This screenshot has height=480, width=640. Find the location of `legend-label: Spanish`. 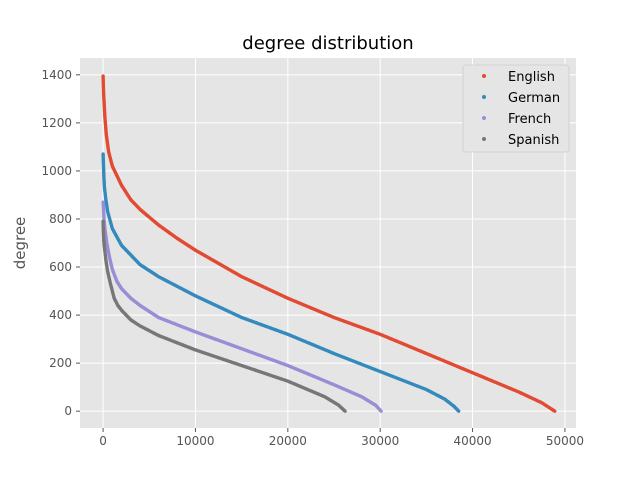

legend-label: Spanish is located at coordinates (533, 140).